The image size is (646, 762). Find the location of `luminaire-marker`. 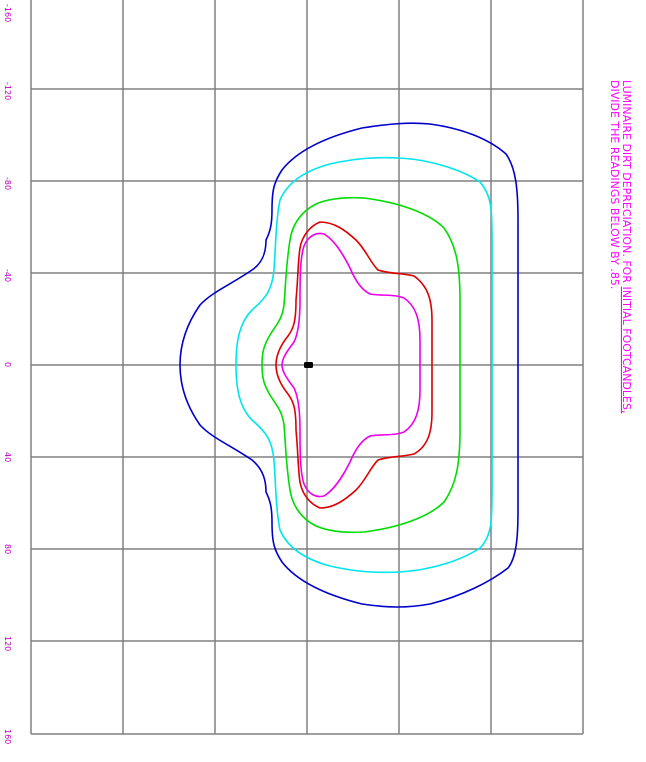

luminaire-marker is located at coordinates (308, 365).